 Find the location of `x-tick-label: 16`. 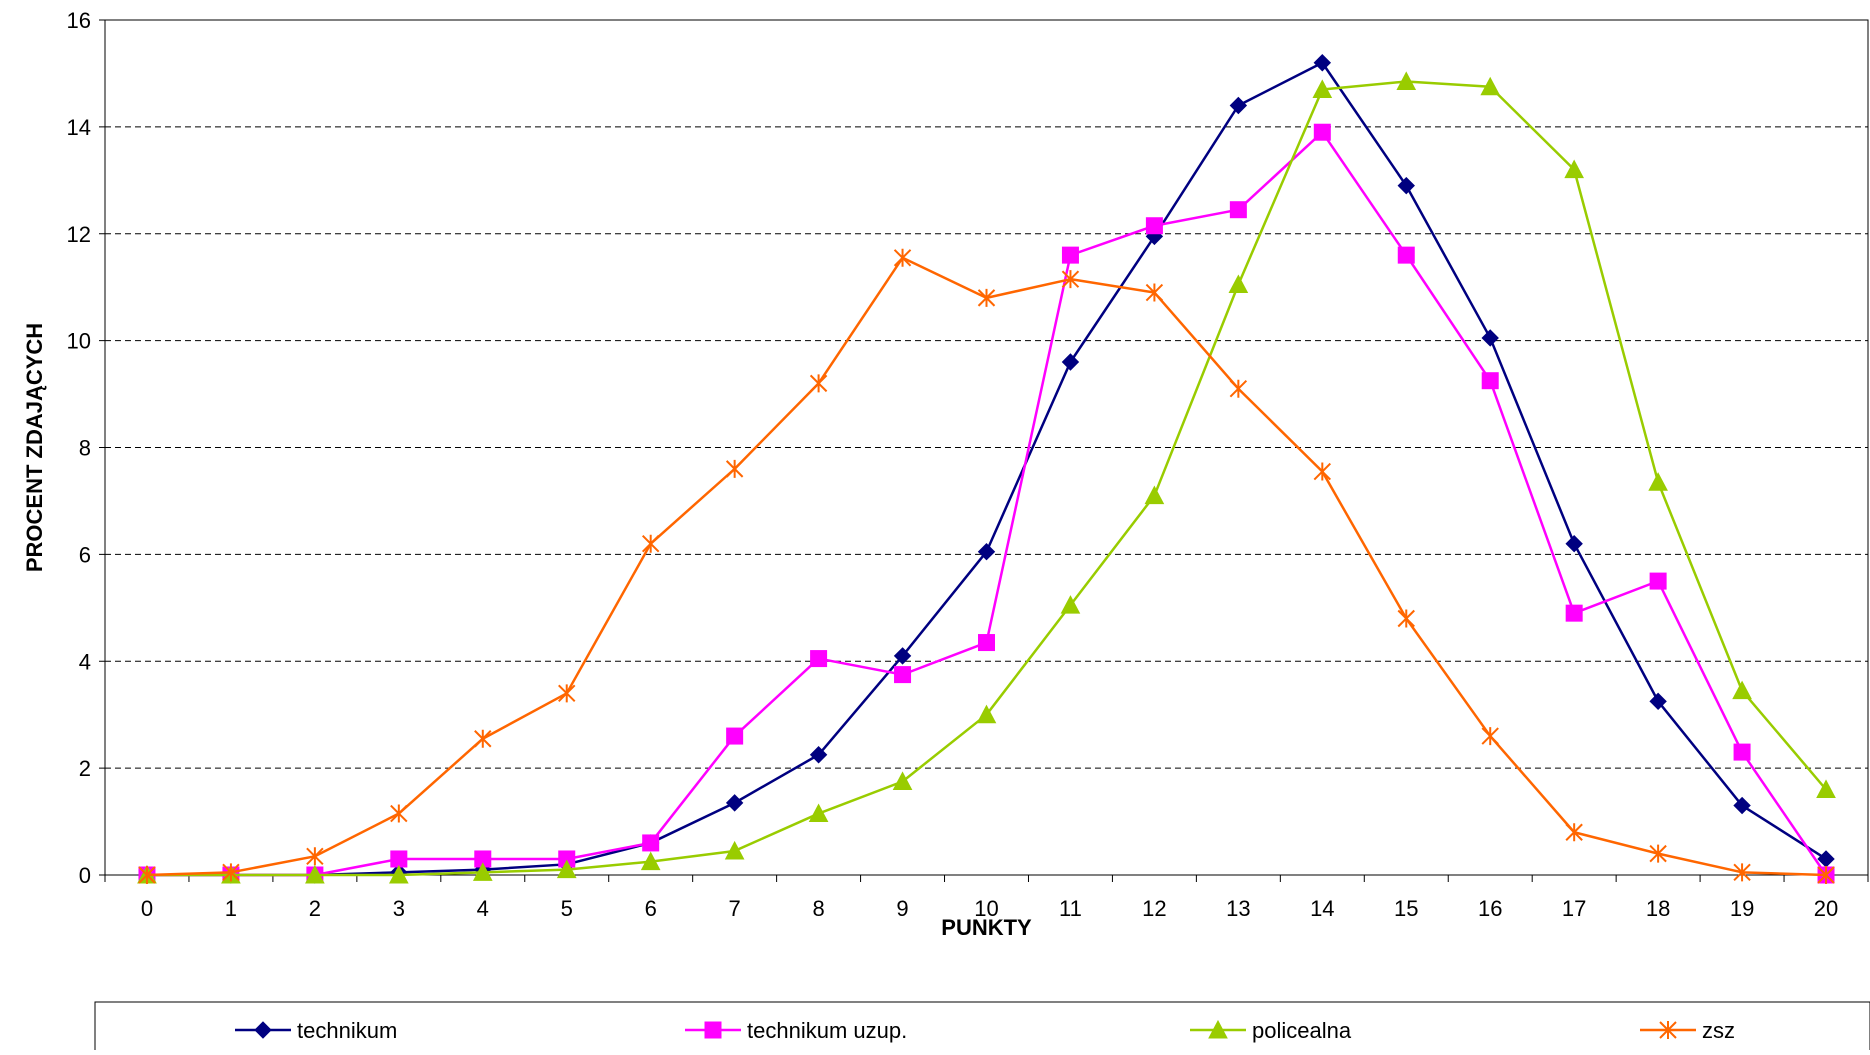

x-tick-label: 16 is located at coordinates (1490, 908).